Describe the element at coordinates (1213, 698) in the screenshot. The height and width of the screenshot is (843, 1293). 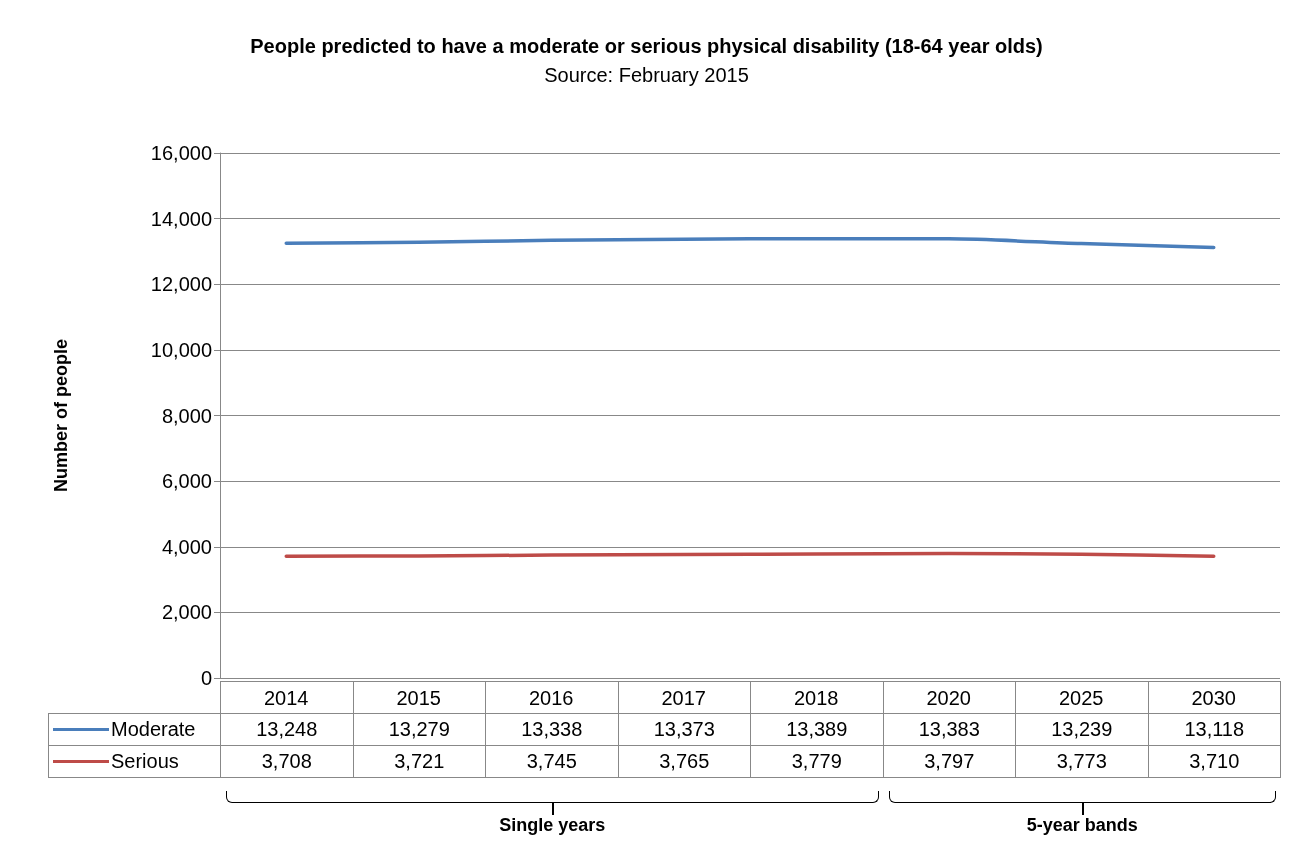
I see `x-tick-label: 2030` at that location.